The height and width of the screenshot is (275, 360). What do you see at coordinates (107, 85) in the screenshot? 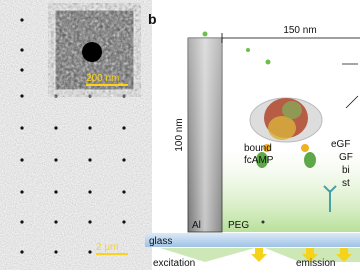
I see `inset-scale-bar` at bounding box center [107, 85].